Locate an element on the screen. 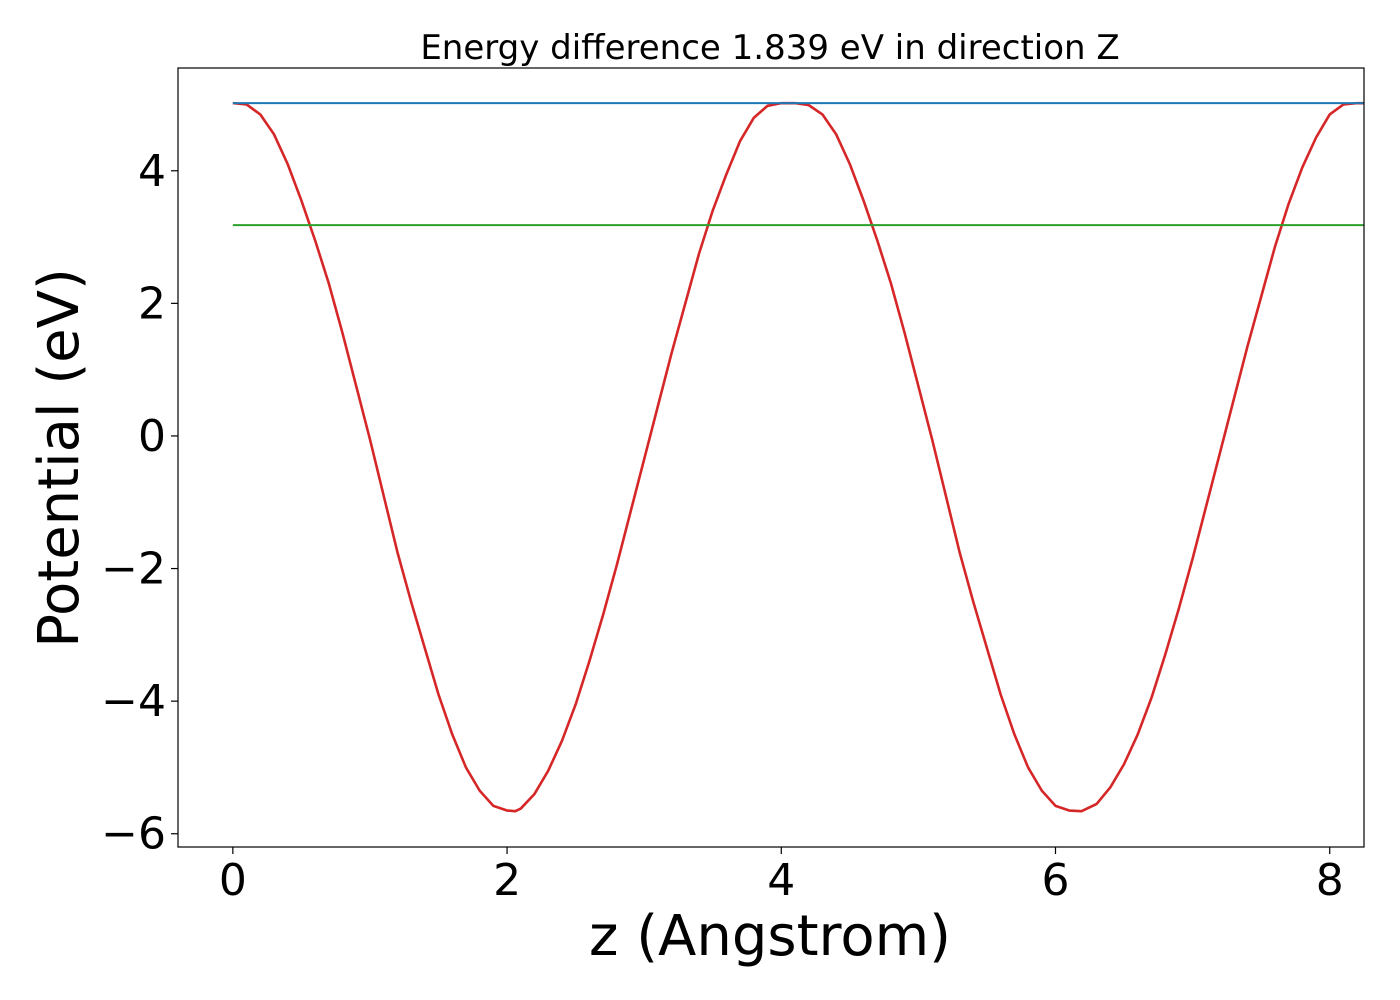 This screenshot has width=1400, height=1000. y-tick-label: −4 is located at coordinates (133, 701).